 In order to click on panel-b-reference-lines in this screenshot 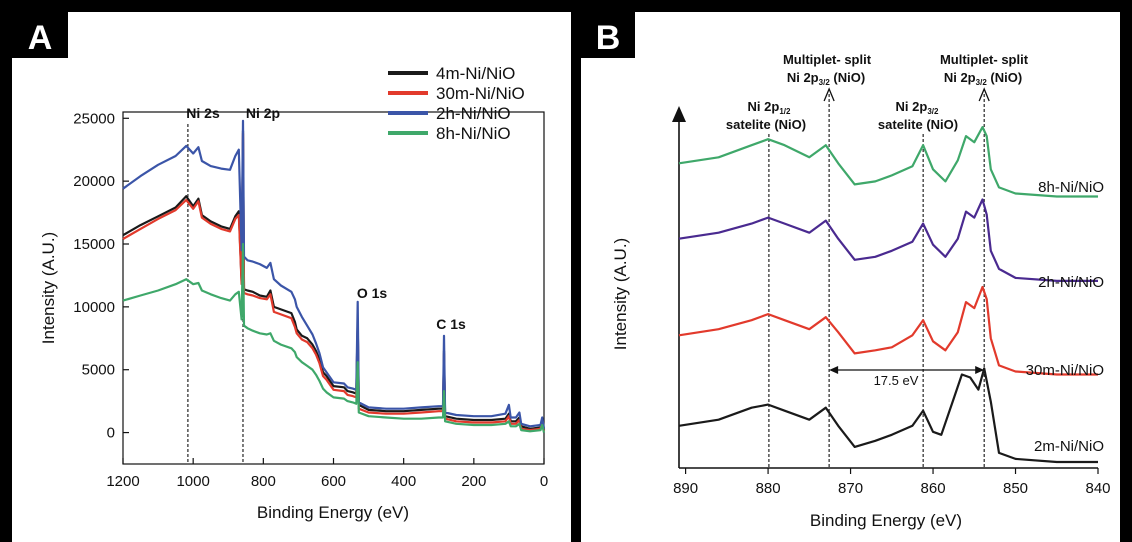, I will do `click(879, 277)`.